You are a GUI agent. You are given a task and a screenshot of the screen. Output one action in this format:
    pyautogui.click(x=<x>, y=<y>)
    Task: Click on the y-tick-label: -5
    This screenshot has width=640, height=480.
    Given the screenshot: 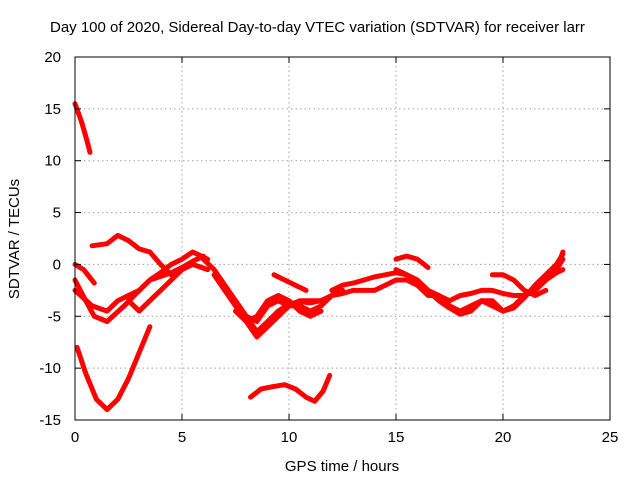 What is the action you would take?
    pyautogui.click(x=54, y=316)
    